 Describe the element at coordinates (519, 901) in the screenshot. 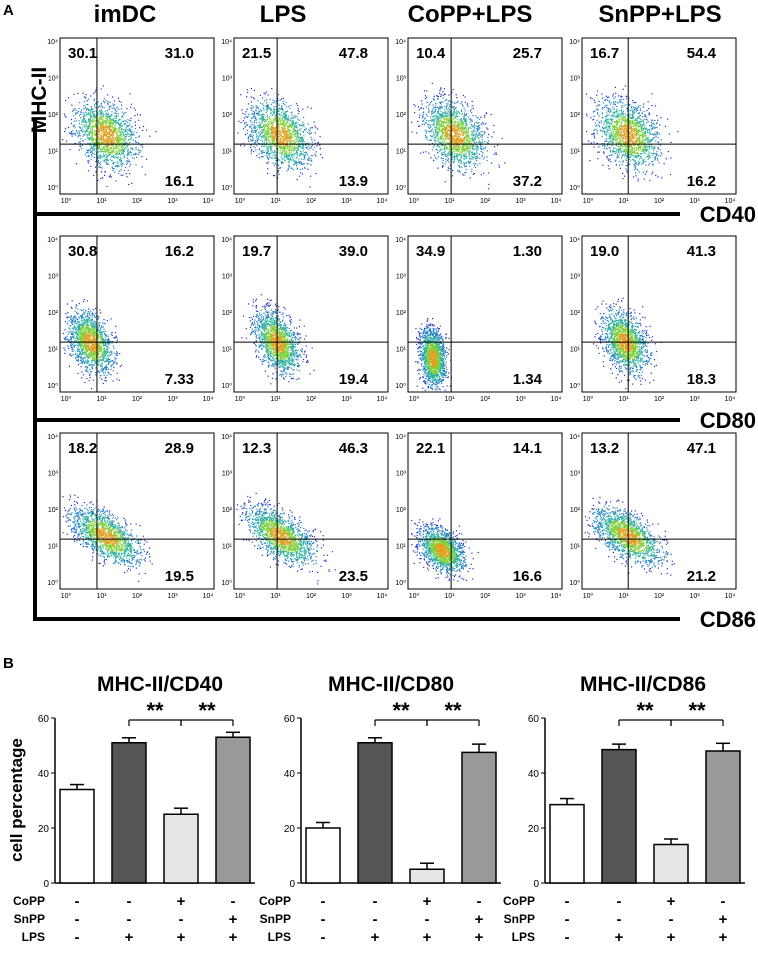

I see `treatment-label: CoPP` at that location.